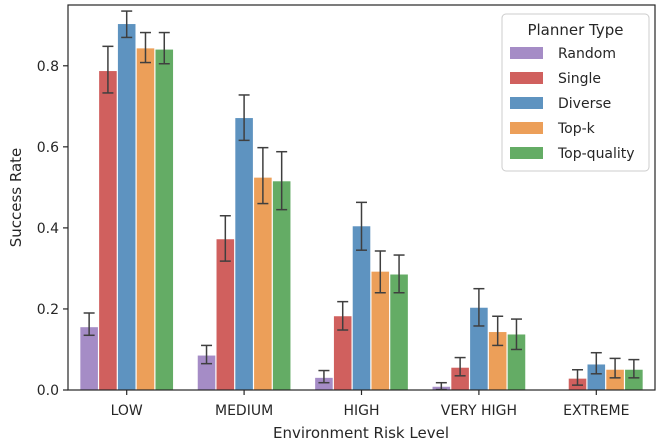  I want to click on legend-label: Top-quality, so click(596, 154).